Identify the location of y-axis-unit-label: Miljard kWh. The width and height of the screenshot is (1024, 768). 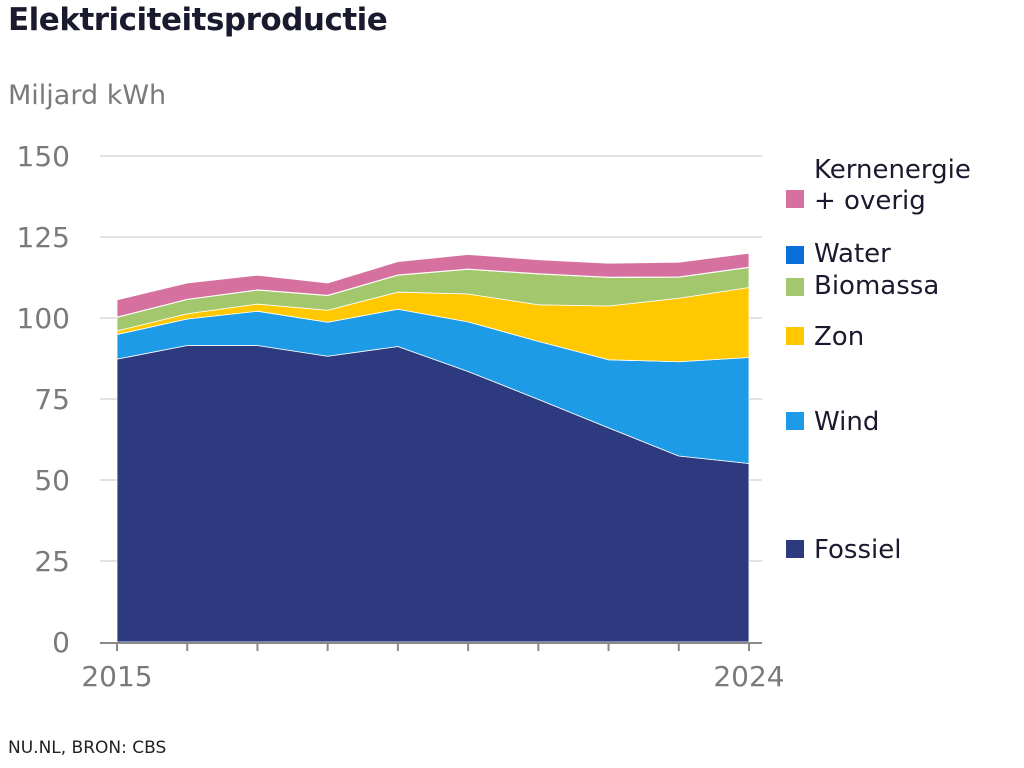
(87, 95).